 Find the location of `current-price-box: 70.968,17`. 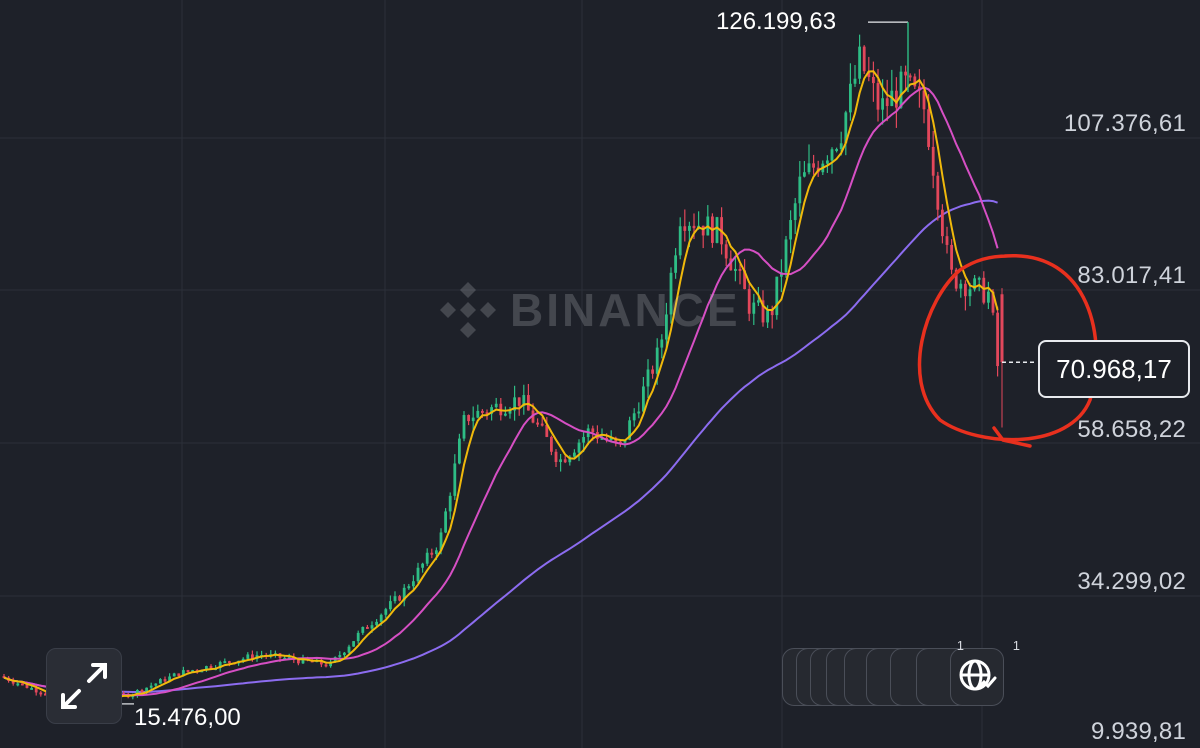

current-price-box: 70.968,17 is located at coordinates (1114, 369).